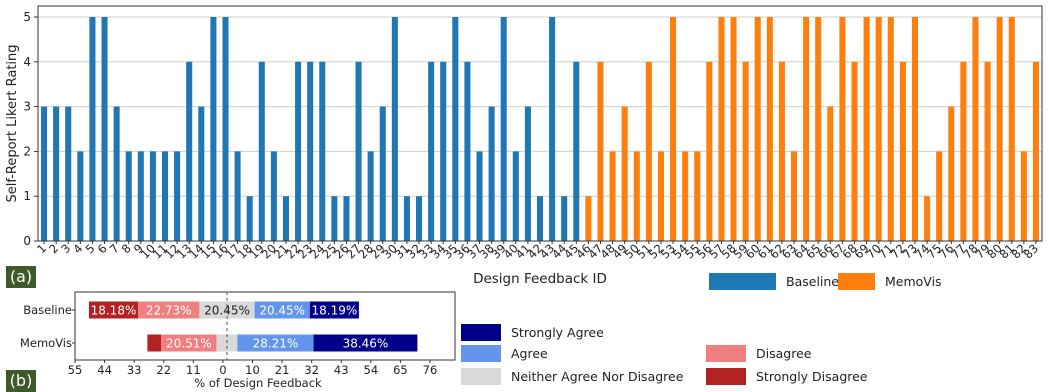  I want to click on likert-seg-label: 28.21%, so click(276, 344).